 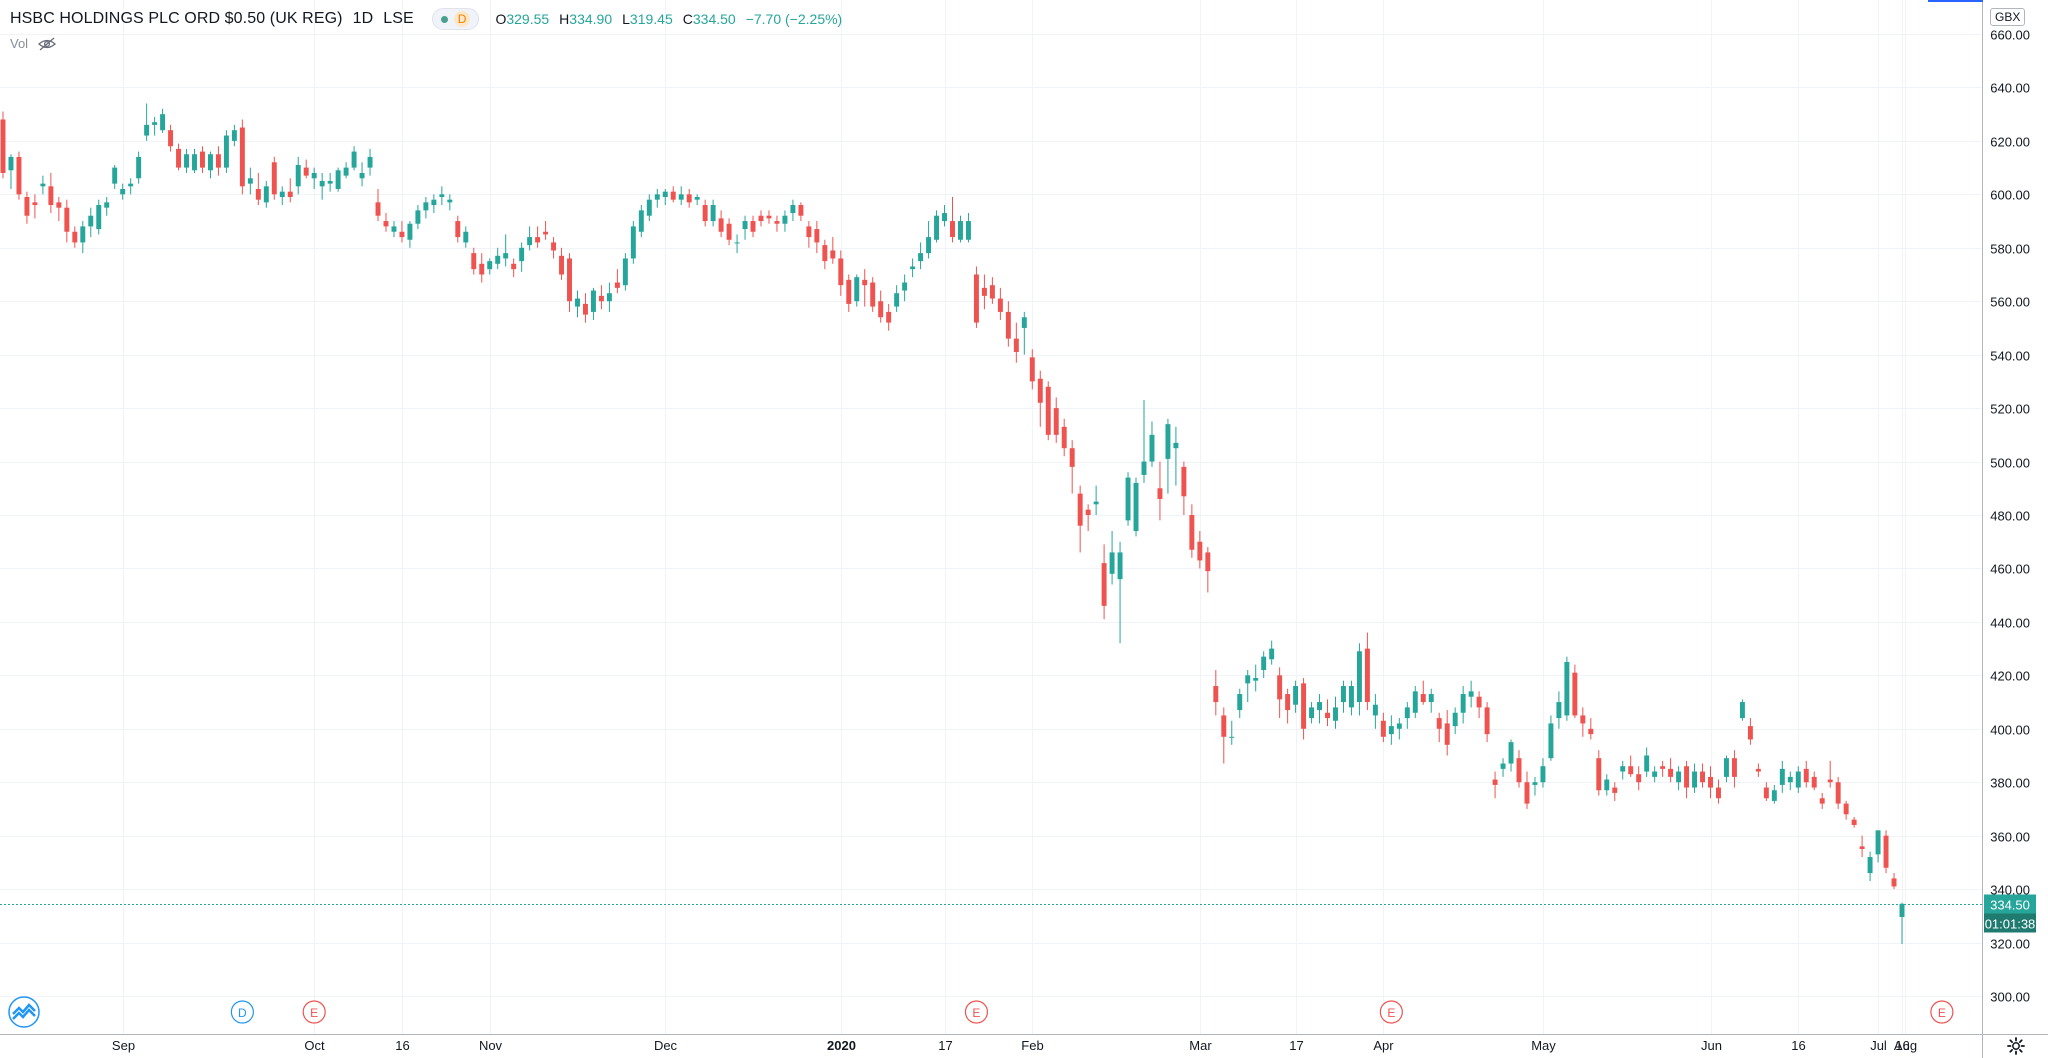 I want to click on interval-label: 1D, so click(x=363, y=18).